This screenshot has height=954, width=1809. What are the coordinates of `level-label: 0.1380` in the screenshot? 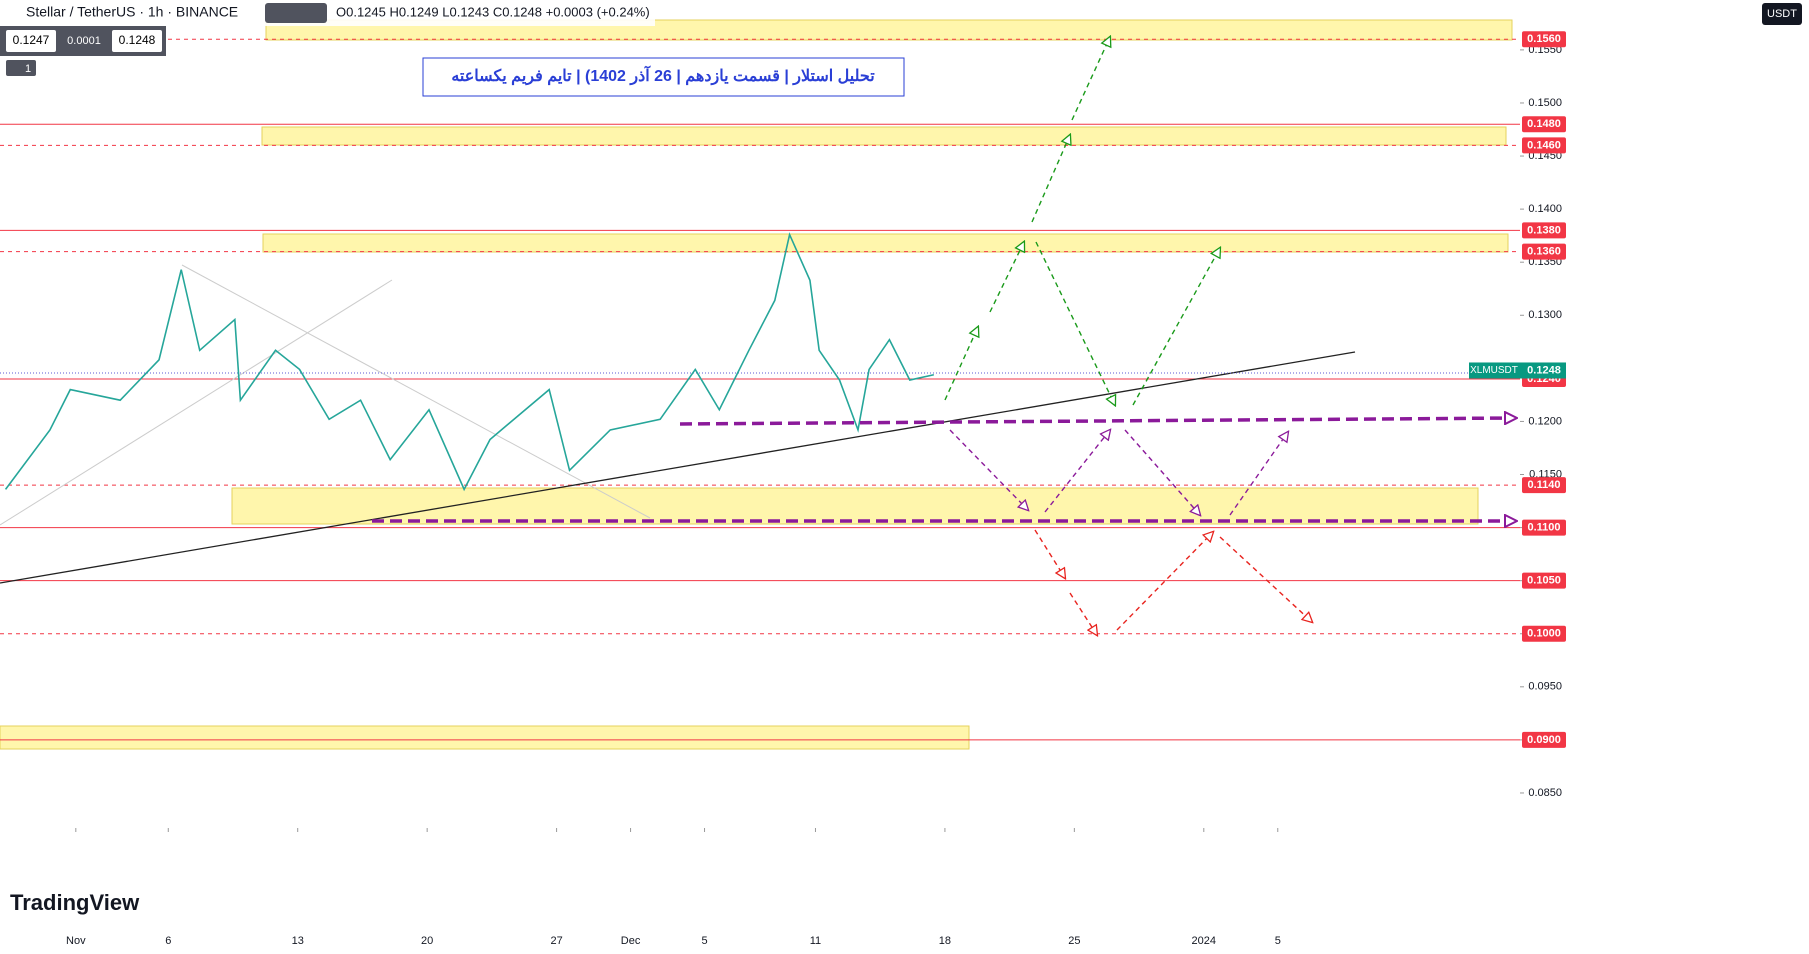 It's located at (1544, 230).